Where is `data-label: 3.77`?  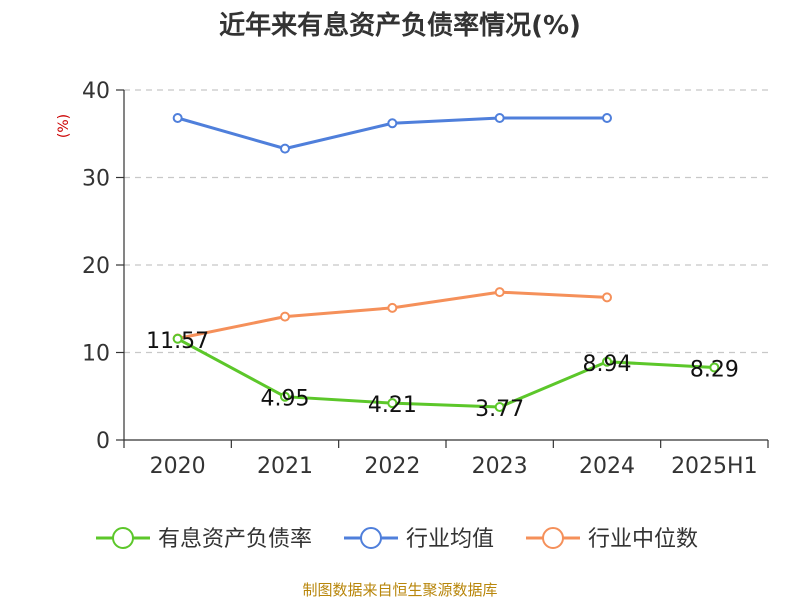 data-label: 3.77 is located at coordinates (499, 409).